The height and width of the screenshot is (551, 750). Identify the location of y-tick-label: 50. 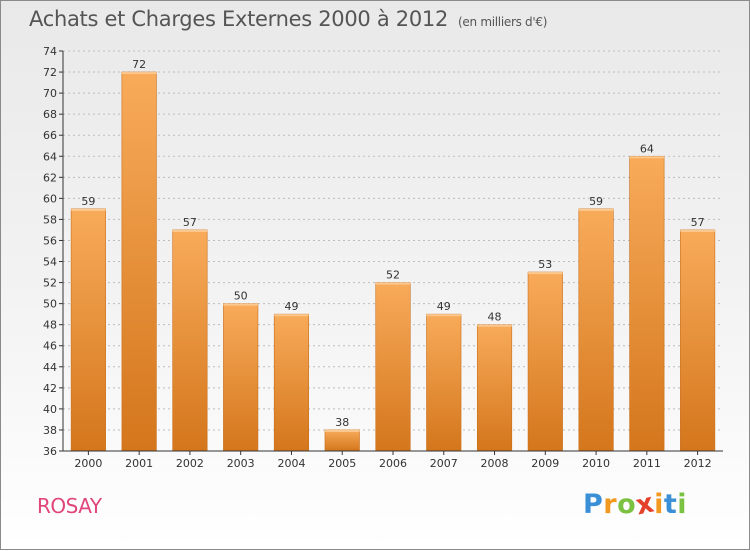
(50, 304).